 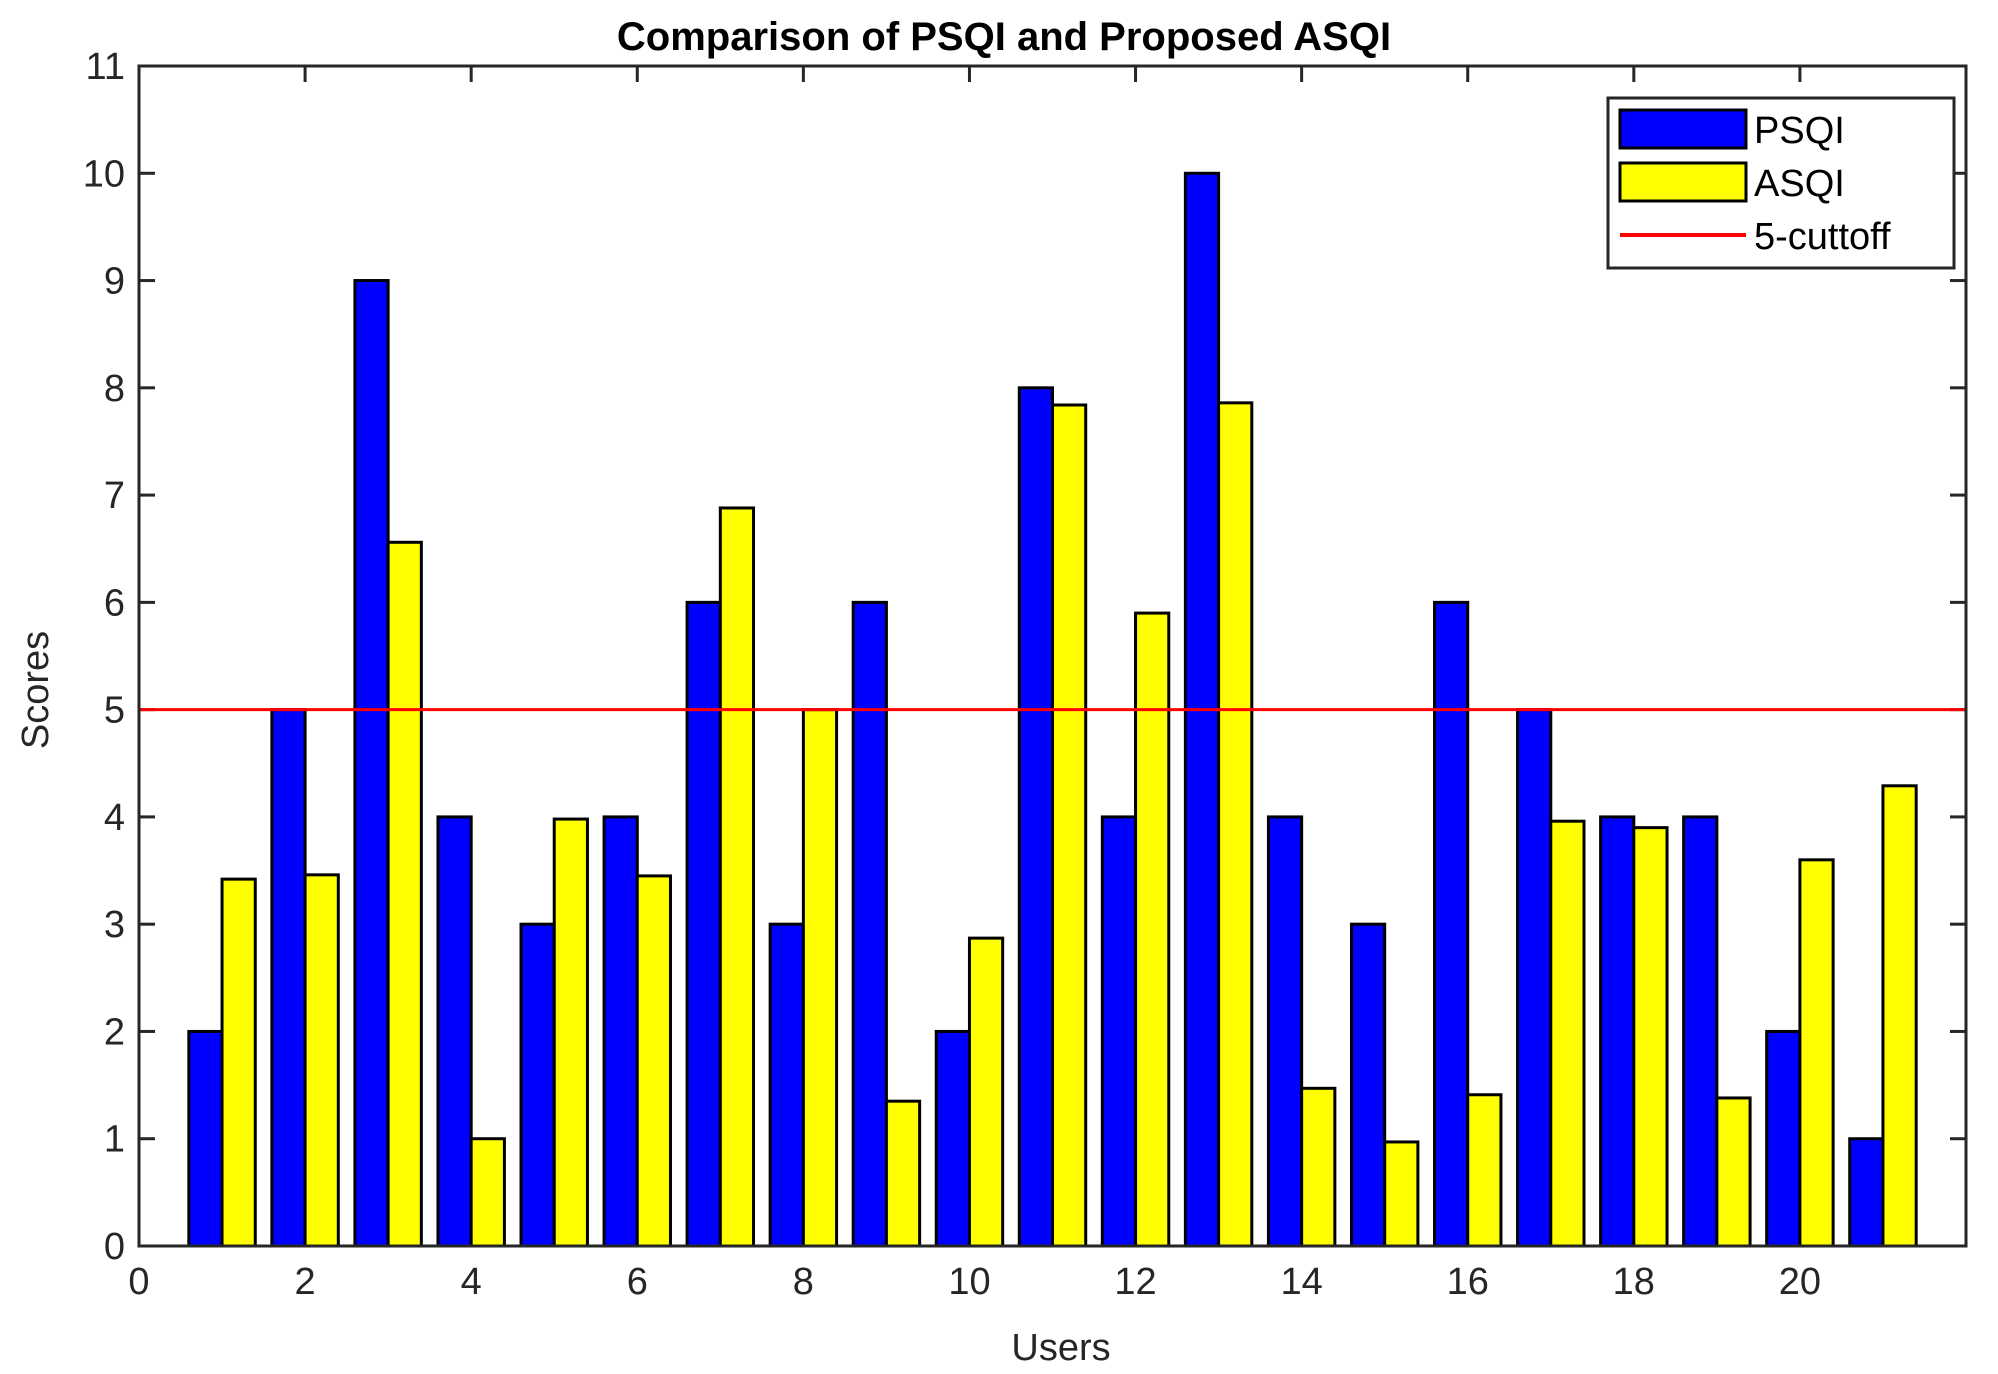 What do you see at coordinates (1800, 1282) in the screenshot?
I see `x-tick-label: 20` at bounding box center [1800, 1282].